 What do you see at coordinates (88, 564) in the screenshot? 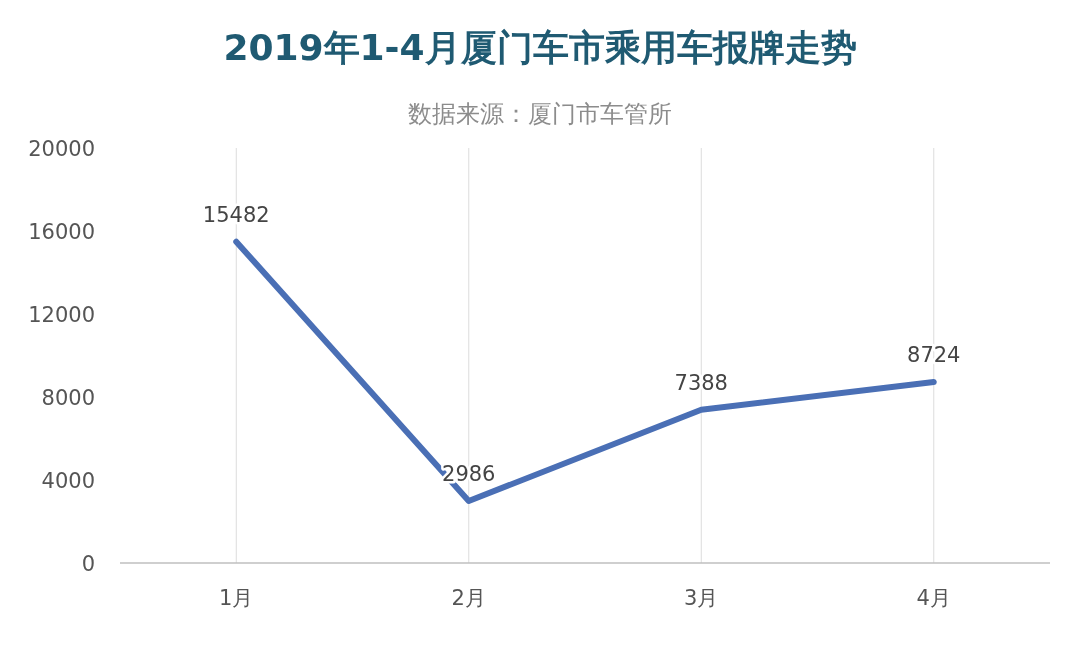
I see `y-tick-label: 0` at bounding box center [88, 564].